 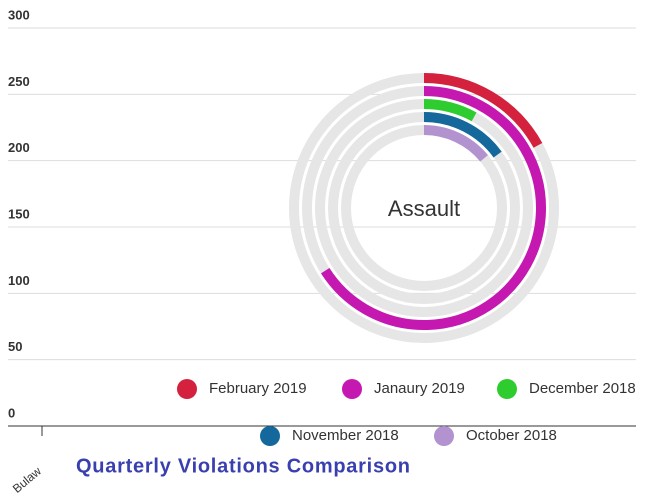 What do you see at coordinates (19, 213) in the screenshot?
I see `y-tick-label: 150` at bounding box center [19, 213].